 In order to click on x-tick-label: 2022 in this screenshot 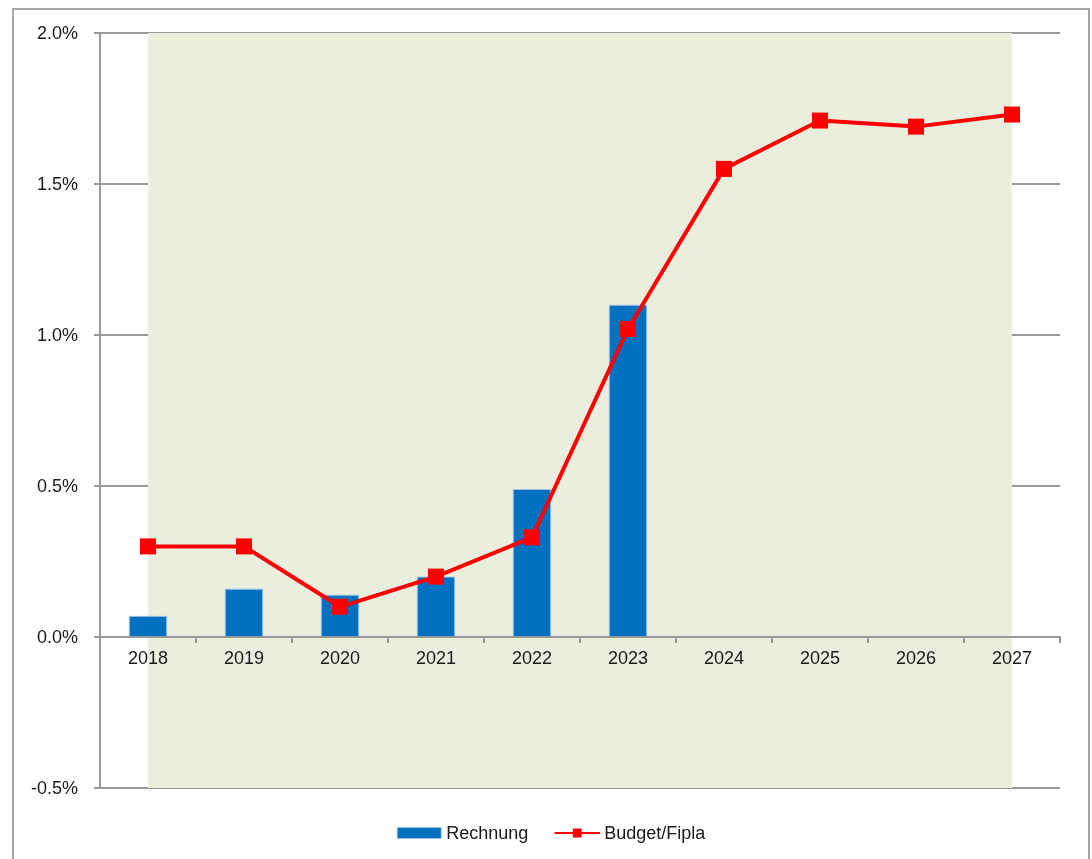, I will do `click(532, 658)`.